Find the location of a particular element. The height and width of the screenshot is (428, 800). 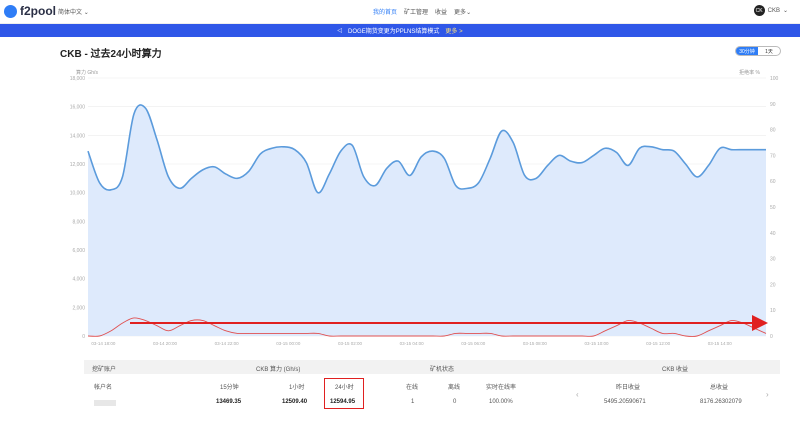

table-group-header is located at coordinates (432, 367).